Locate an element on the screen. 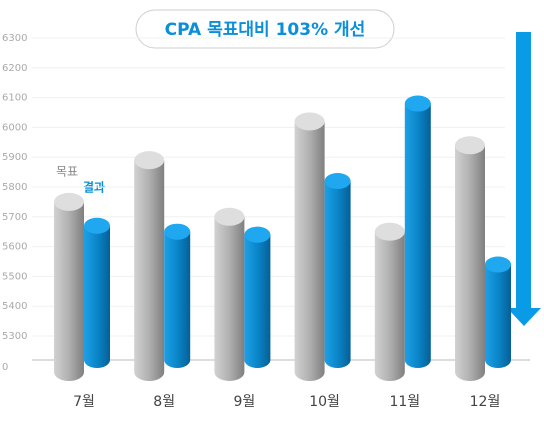  legend-label: 목표 is located at coordinates (67, 172).